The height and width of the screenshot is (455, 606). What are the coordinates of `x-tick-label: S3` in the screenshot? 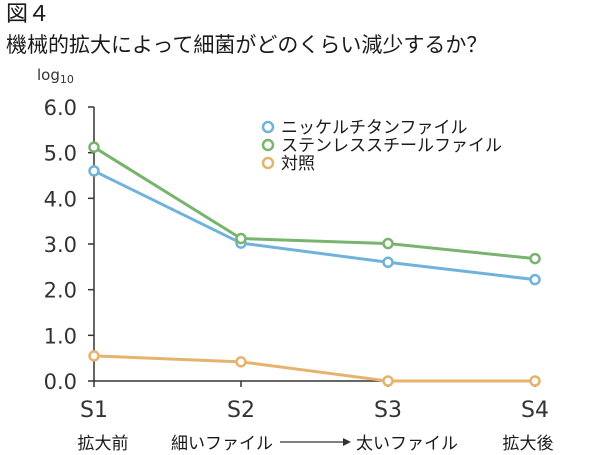 It's located at (388, 410).